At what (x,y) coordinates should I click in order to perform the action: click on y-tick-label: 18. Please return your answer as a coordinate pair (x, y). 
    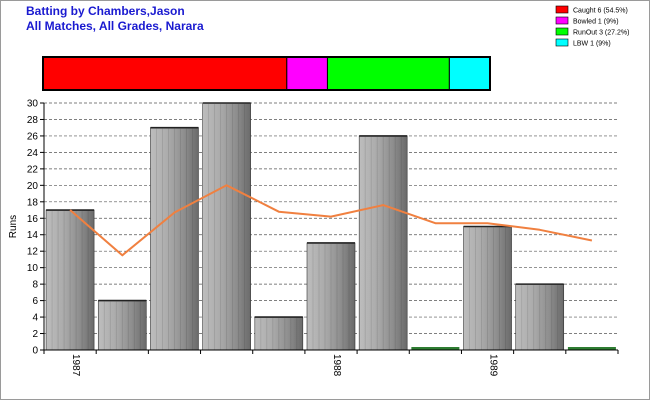
    Looking at the image, I should click on (33, 202).